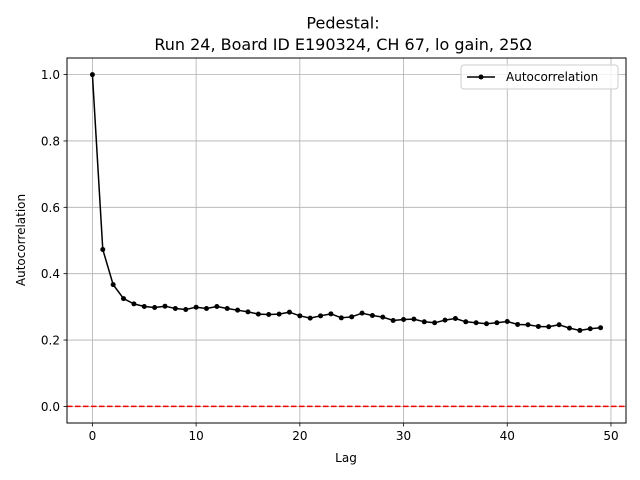 Image resolution: width=640 pixels, height=480 pixels. What do you see at coordinates (50, 75) in the screenshot?
I see `y-tick-label: 1.0` at bounding box center [50, 75].